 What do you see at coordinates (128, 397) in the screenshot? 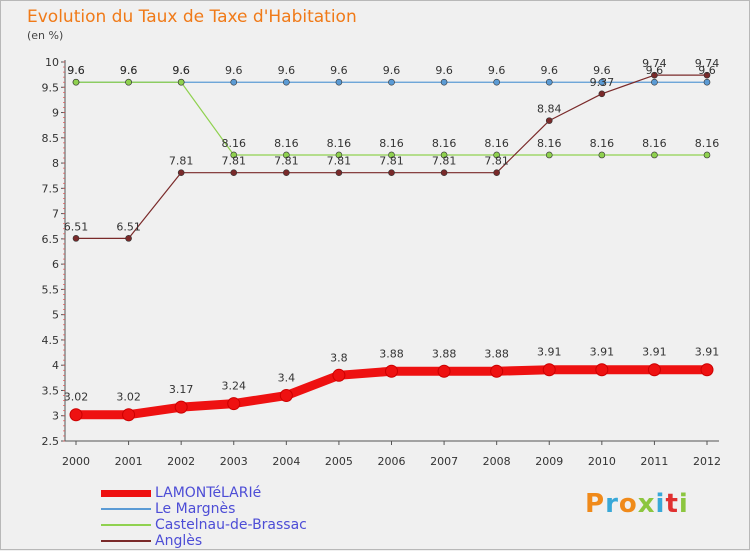
I see `data-label: 3.02` at bounding box center [128, 397].